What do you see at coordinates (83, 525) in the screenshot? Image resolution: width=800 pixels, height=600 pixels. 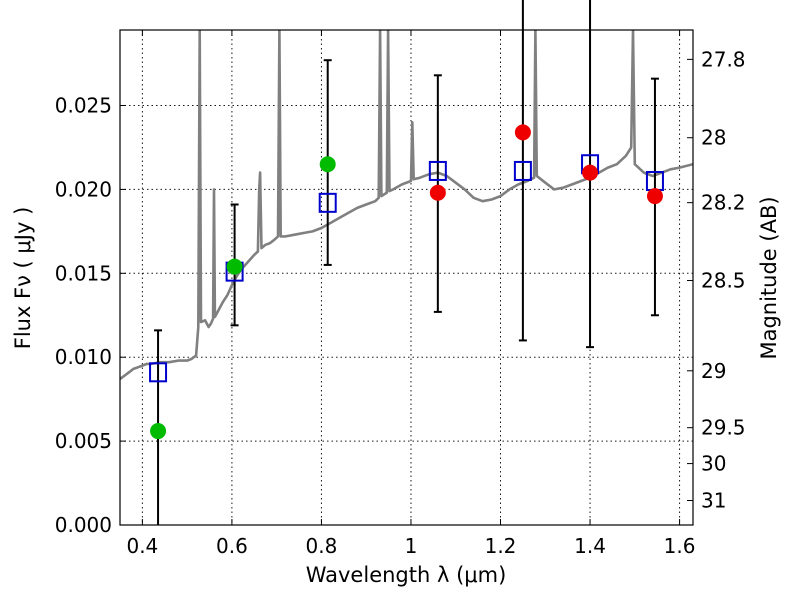 I see `y-tick-label: 0.000` at bounding box center [83, 525].